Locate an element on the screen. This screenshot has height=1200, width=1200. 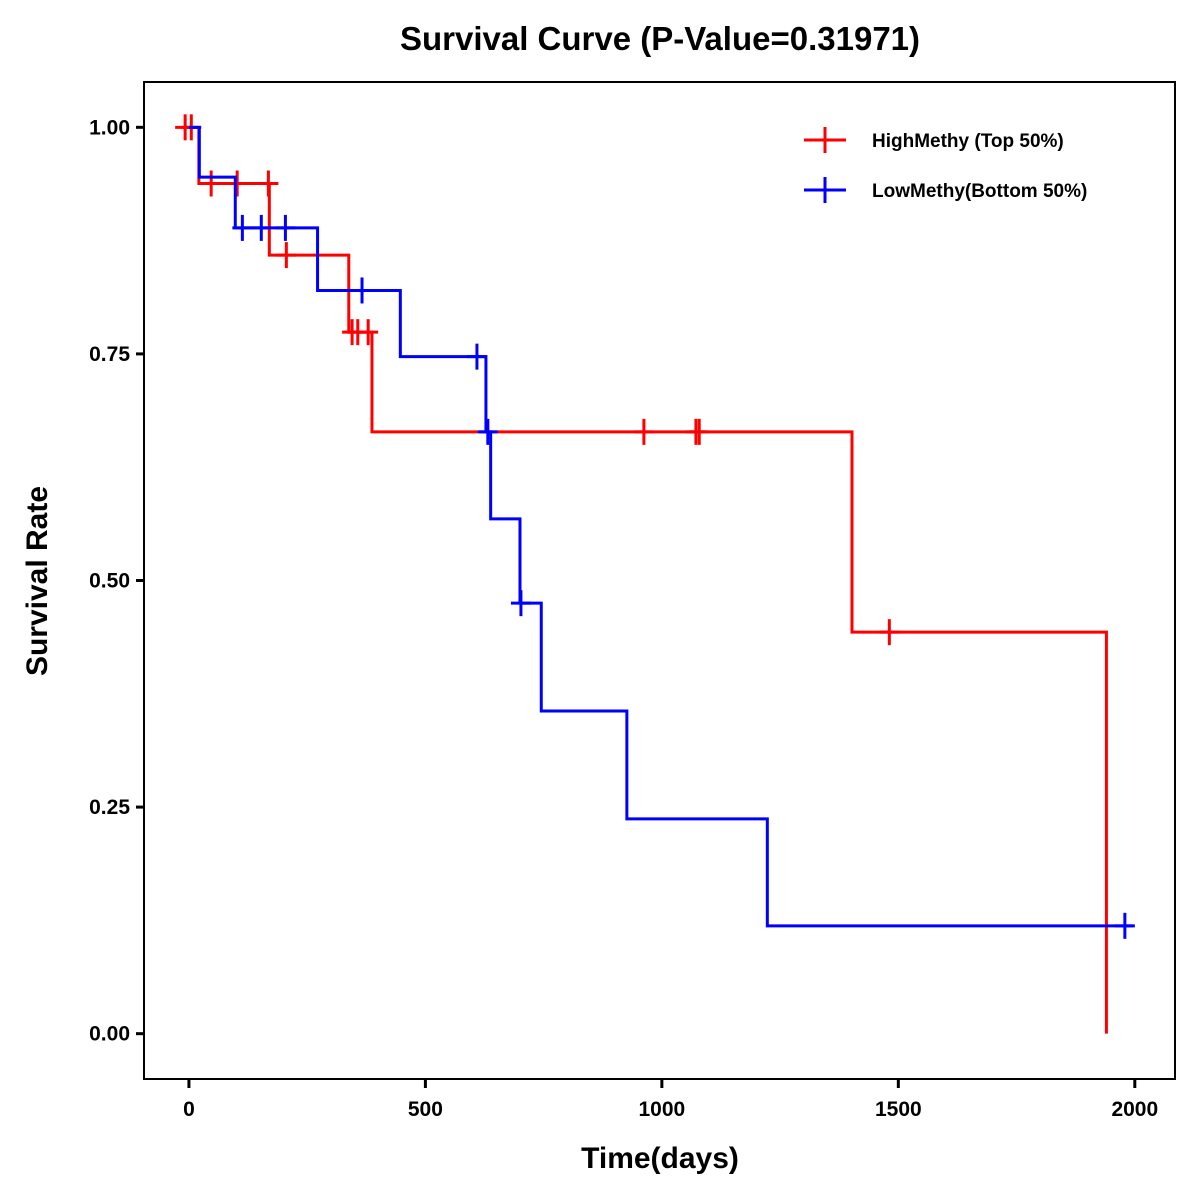
x-tick-label: 1000 is located at coordinates (662, 1109).